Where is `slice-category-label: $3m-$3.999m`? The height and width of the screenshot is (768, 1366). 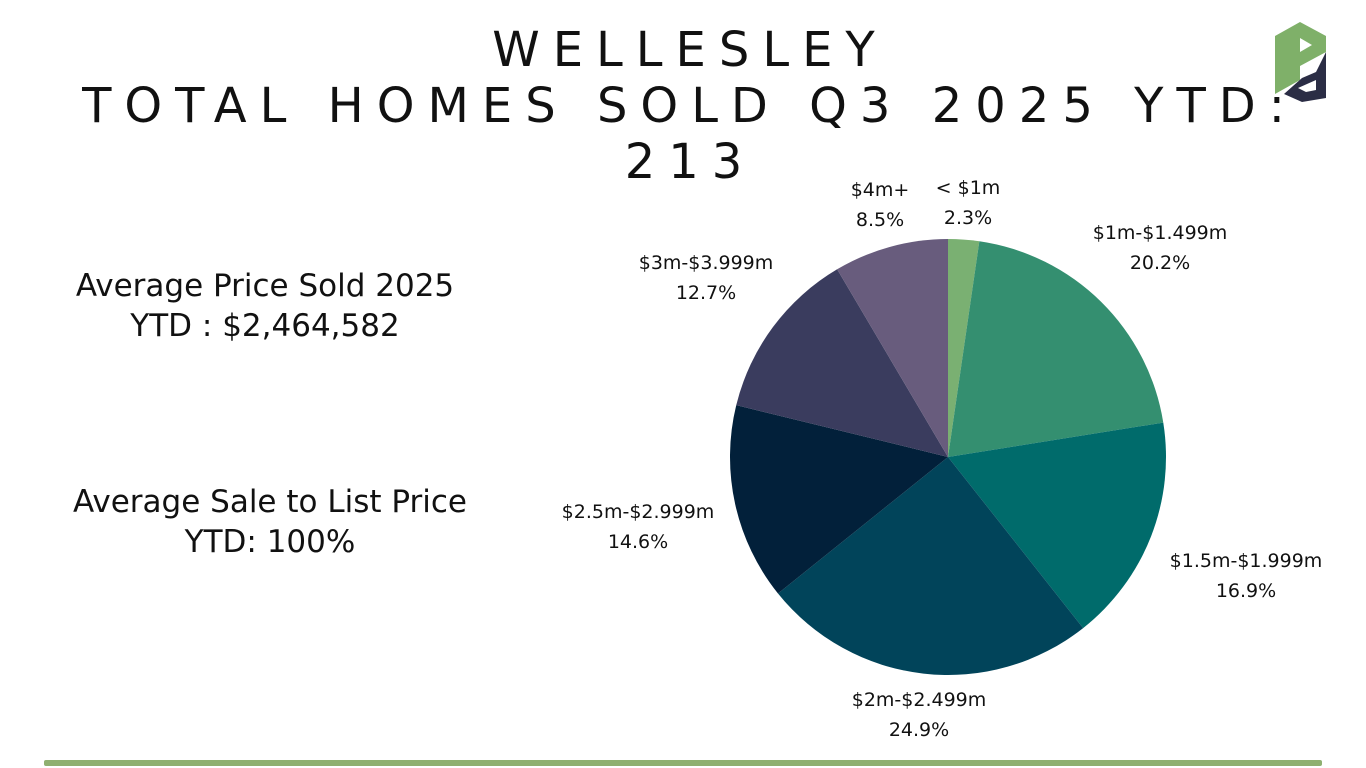 slice-category-label: $3m-$3.999m is located at coordinates (706, 263).